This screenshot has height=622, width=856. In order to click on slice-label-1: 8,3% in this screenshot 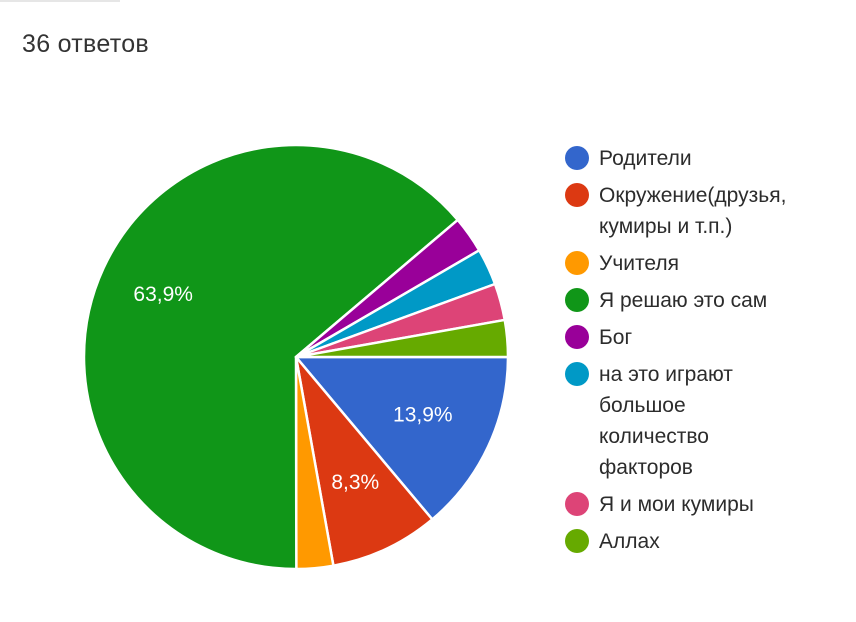, I will do `click(355, 482)`.